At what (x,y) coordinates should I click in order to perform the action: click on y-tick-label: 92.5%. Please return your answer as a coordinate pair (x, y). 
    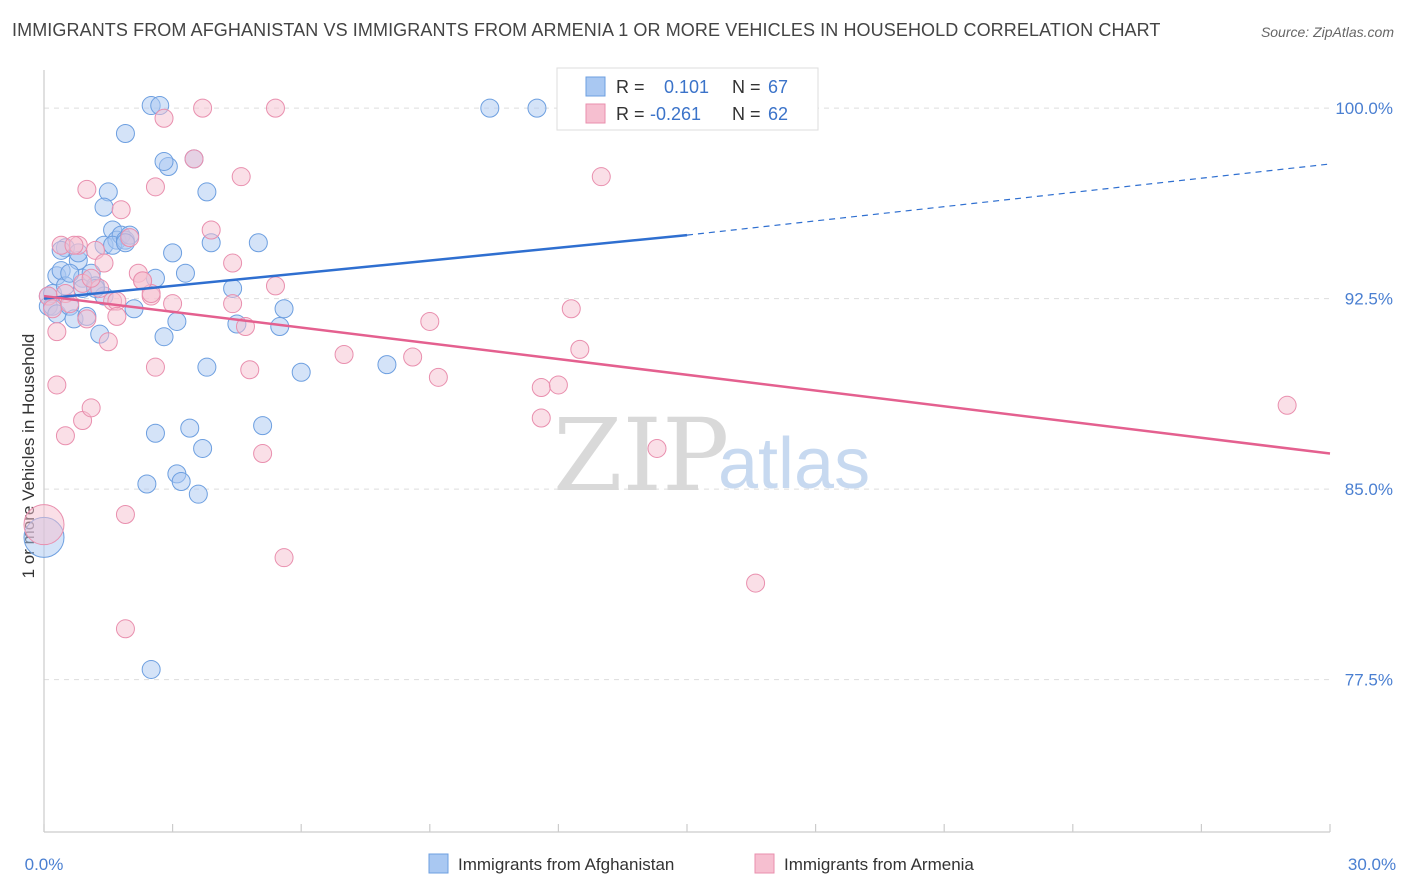
    Looking at the image, I should click on (1369, 299).